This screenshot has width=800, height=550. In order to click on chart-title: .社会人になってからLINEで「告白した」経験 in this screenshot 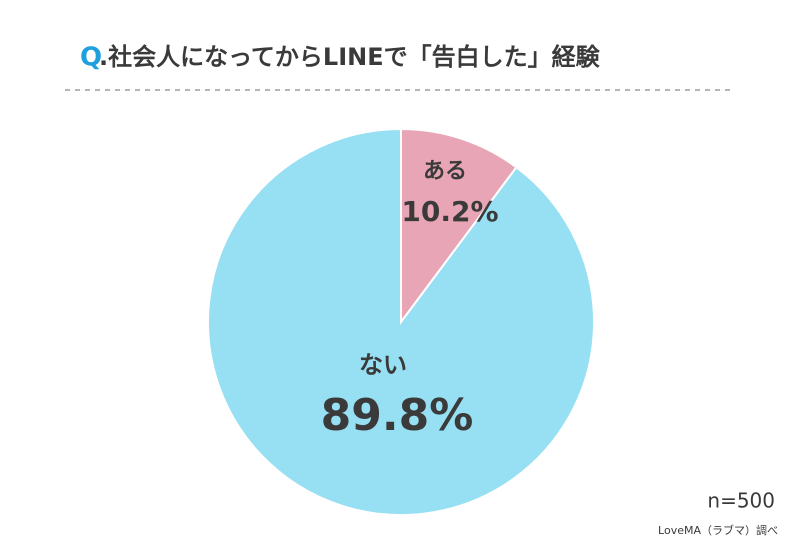, I will do `click(350, 57)`.